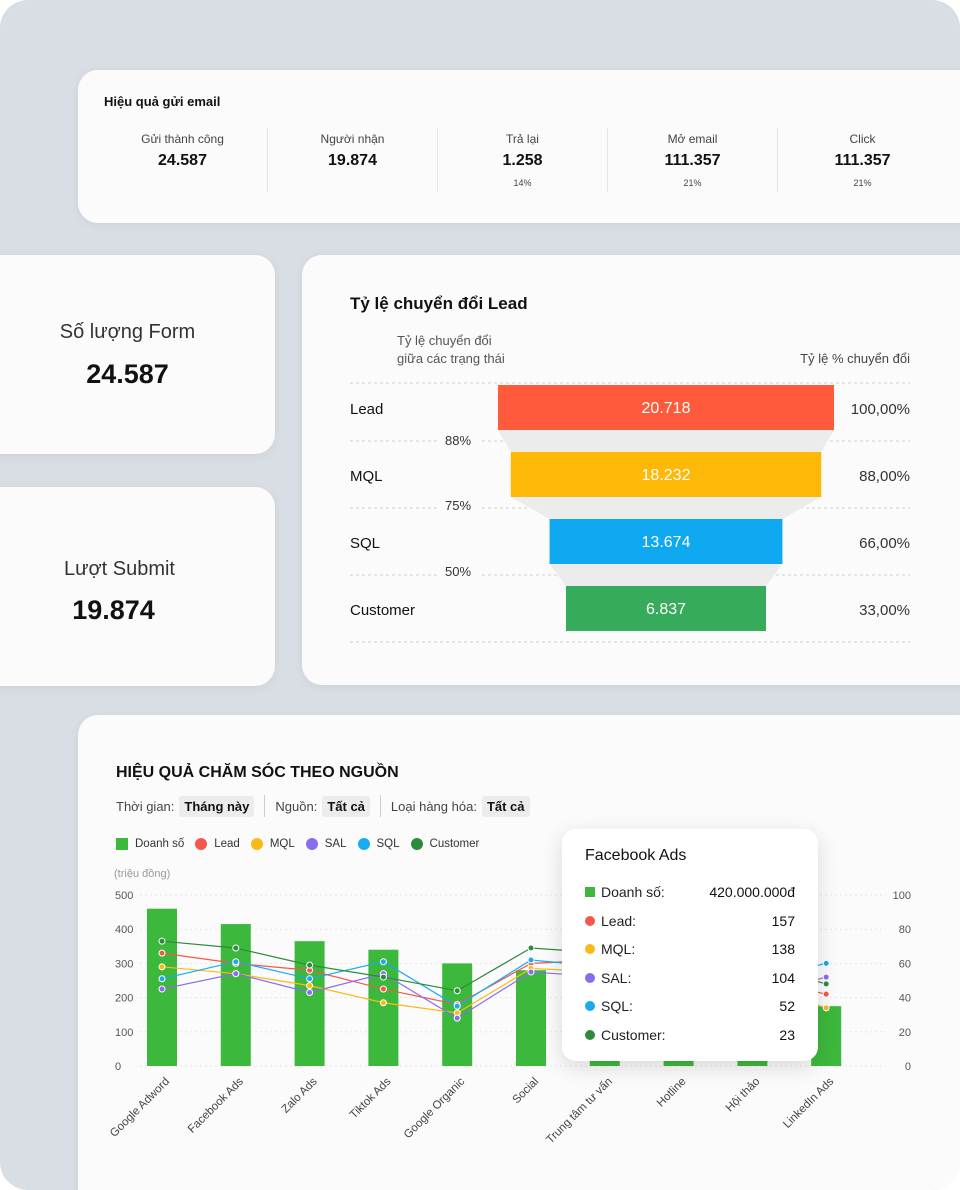 This screenshot has width=960, height=1190. I want to click on funnel-left-header: Tỷ lệ chuyển đổi, so click(444, 340).